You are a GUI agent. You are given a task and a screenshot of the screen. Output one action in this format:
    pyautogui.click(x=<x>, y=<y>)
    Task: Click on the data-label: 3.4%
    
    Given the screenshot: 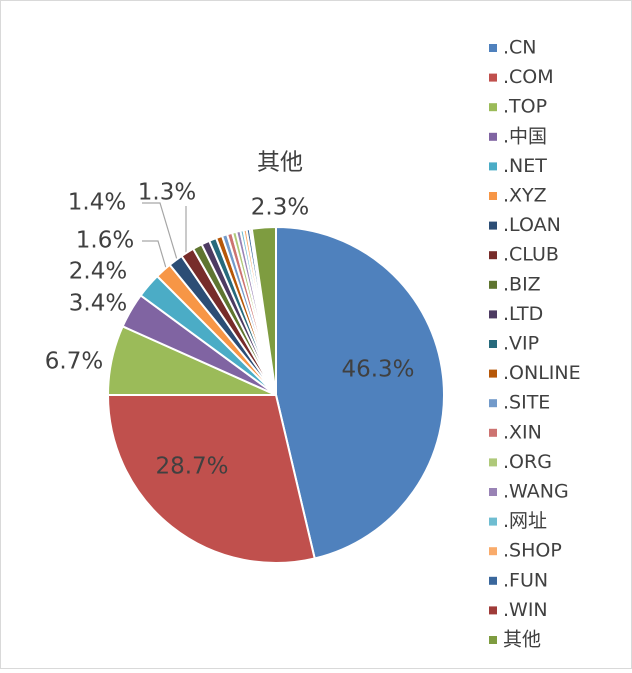 What is the action you would take?
    pyautogui.click(x=98, y=304)
    